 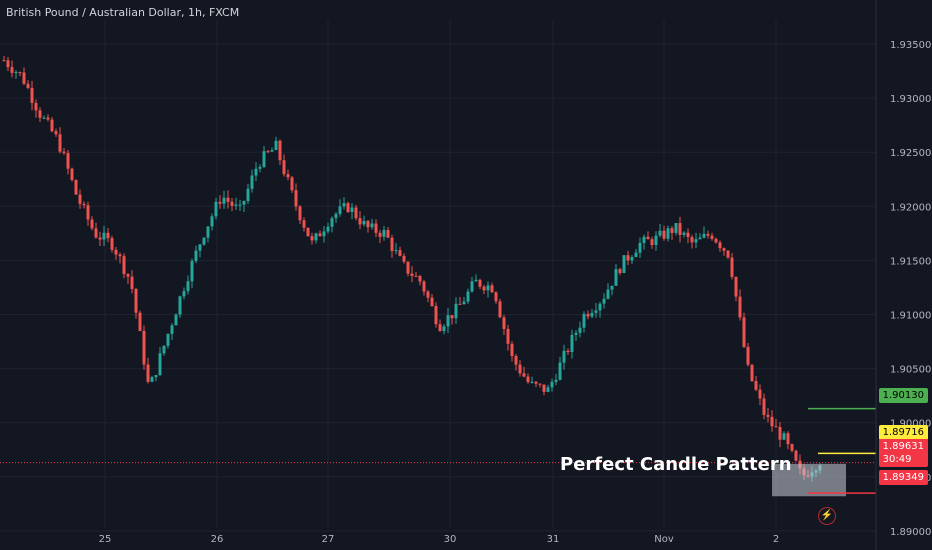 What do you see at coordinates (910, 261) in the screenshot?
I see `y-tick-label: 1.91500` at bounding box center [910, 261].